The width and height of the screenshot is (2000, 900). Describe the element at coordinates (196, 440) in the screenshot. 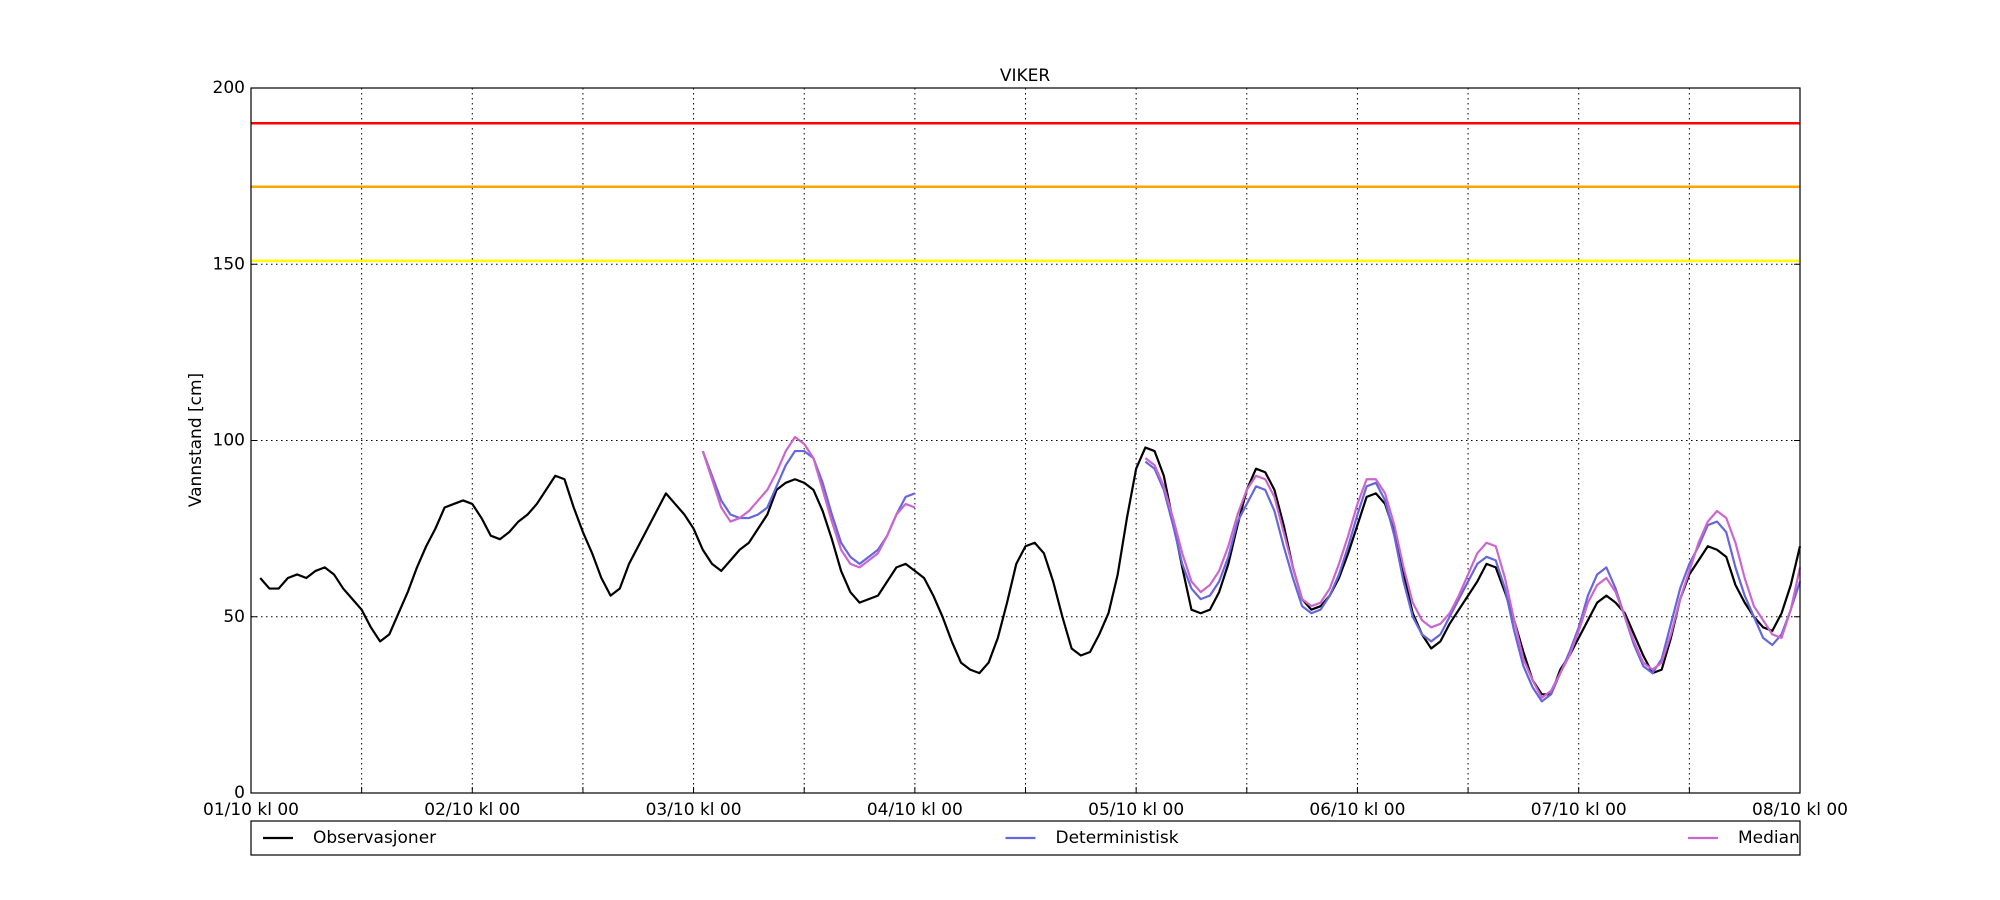

I see `y-axis-label: Vannstand [cm]` at that location.